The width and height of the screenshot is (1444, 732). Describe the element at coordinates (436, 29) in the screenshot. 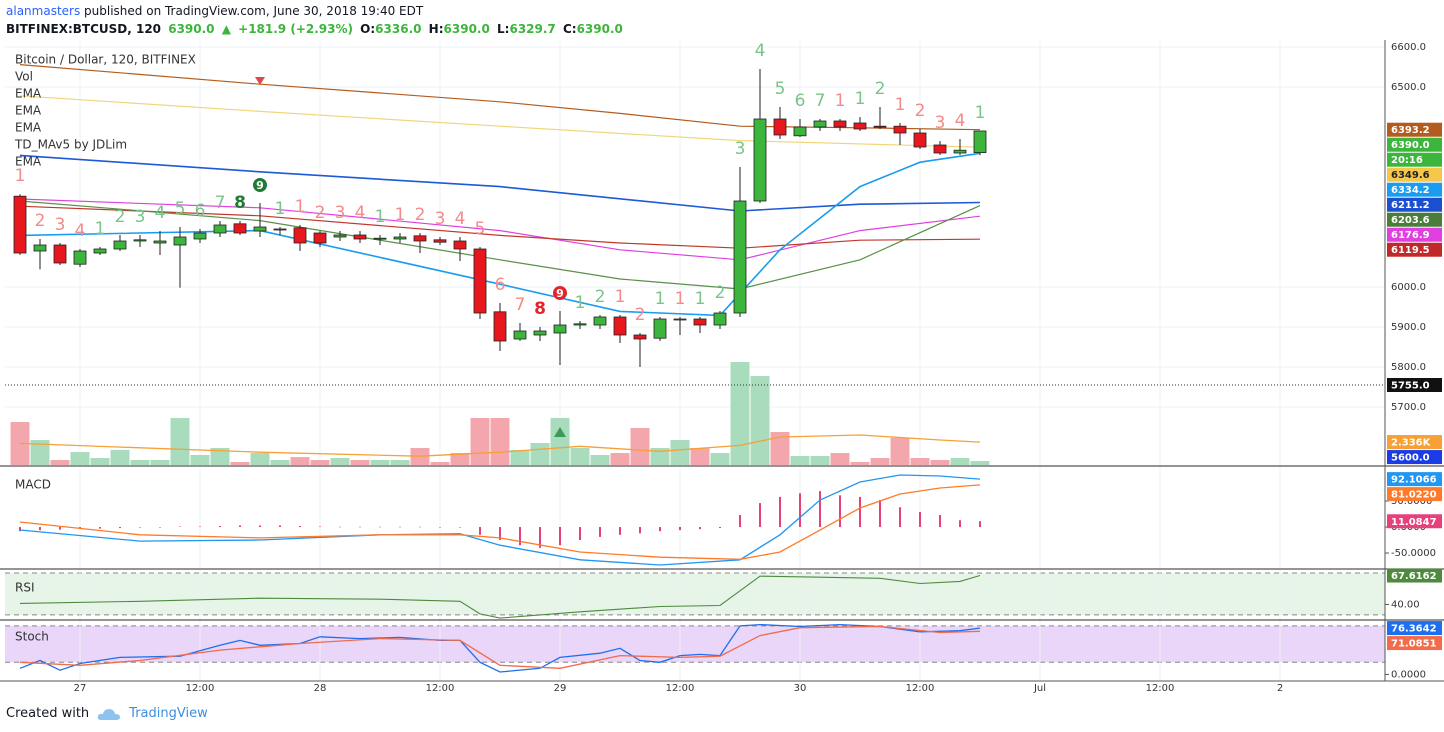

I see `h-label: H:` at that location.